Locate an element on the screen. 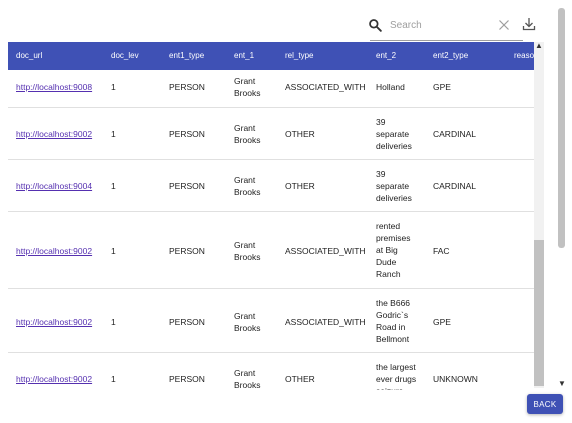 Image resolution: width=572 pixels, height=423 pixels. column-header-ent-2: ent_2 is located at coordinates (386, 55).